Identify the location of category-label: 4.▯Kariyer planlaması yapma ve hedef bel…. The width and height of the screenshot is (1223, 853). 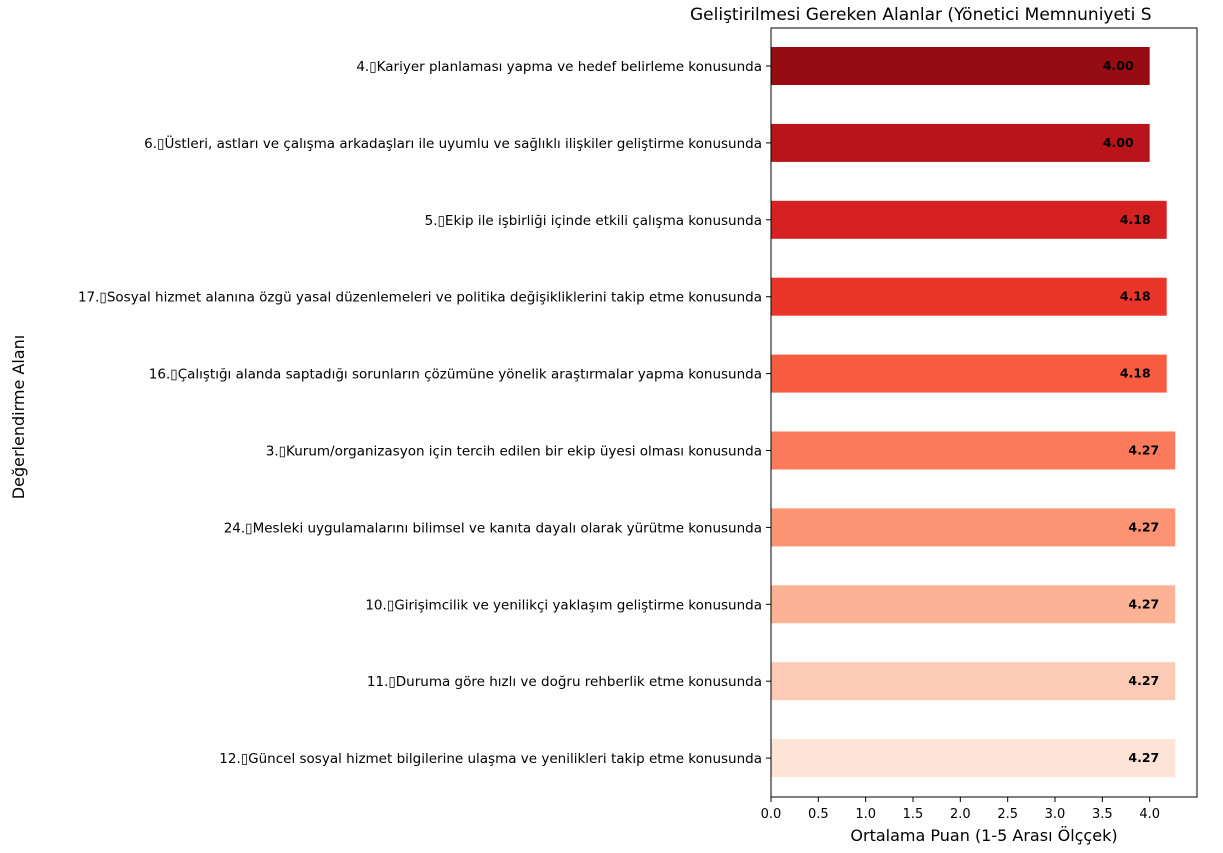
(559, 67).